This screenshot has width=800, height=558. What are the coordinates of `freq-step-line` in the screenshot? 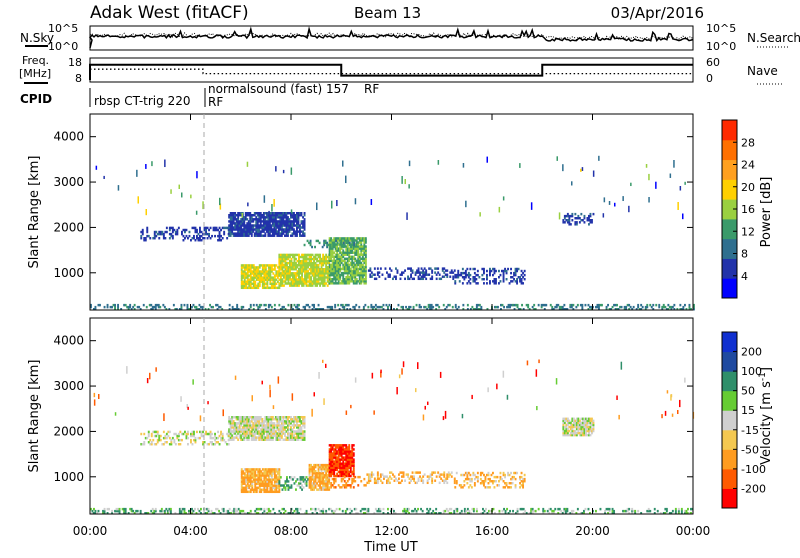 It's located at (391, 72).